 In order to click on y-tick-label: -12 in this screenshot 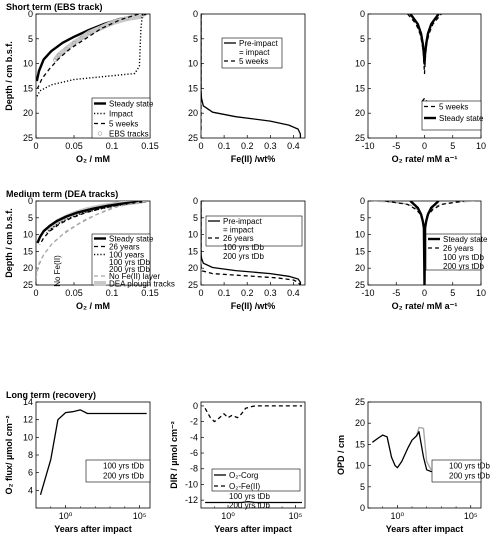, I will do `click(191, 500)`.